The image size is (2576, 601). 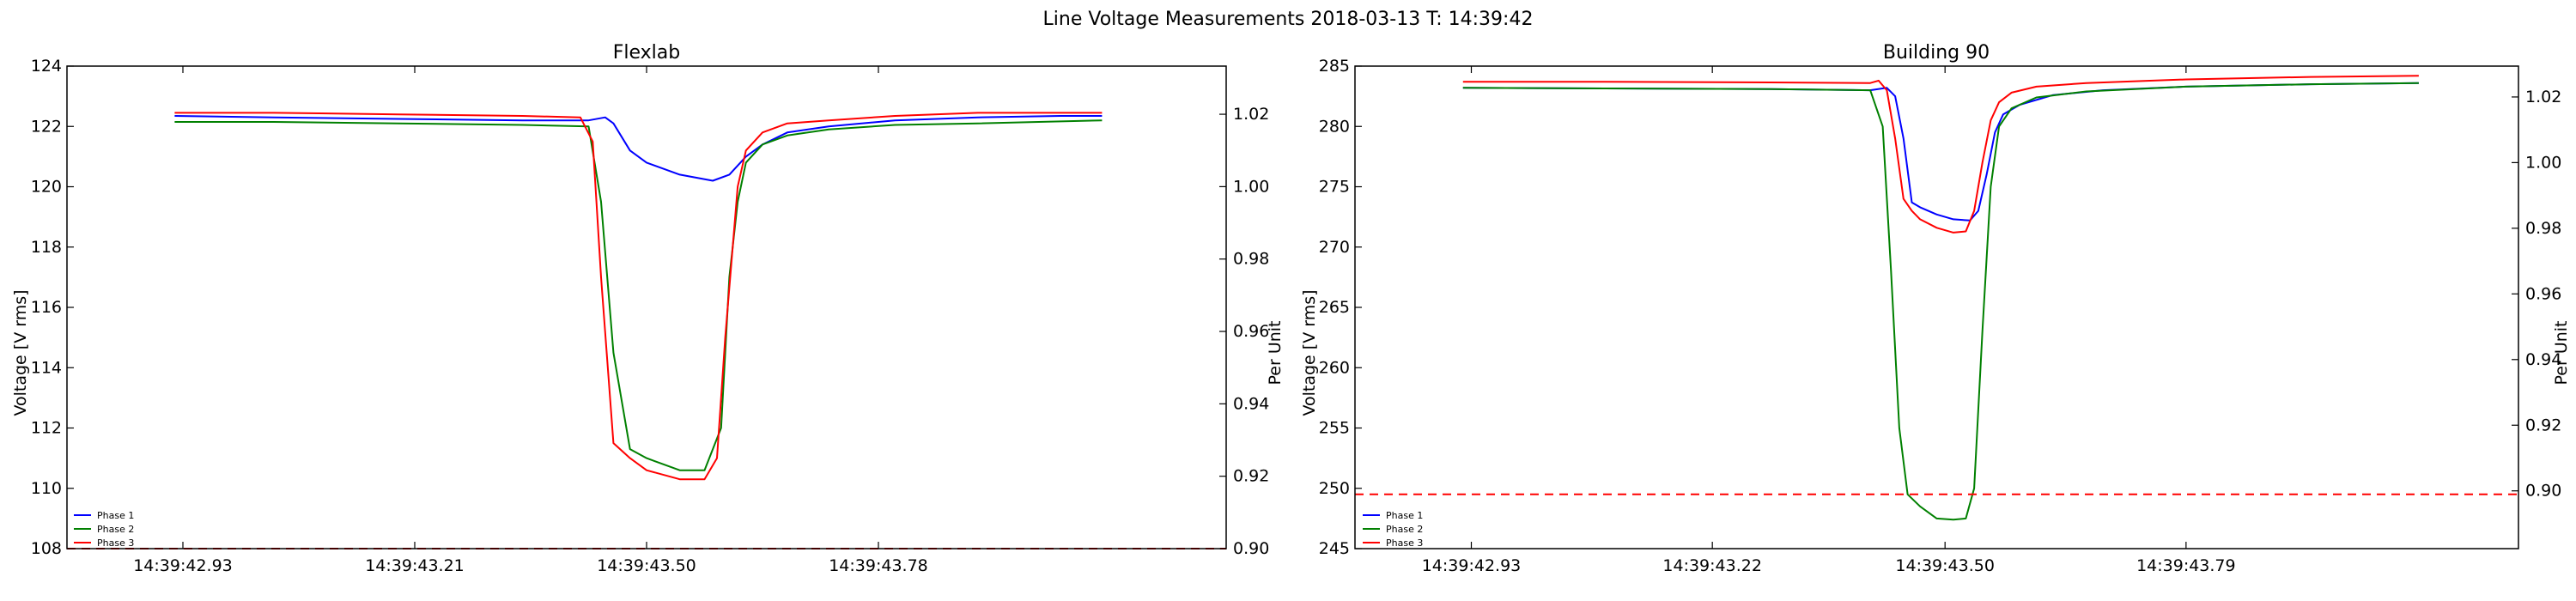 What do you see at coordinates (46, 187) in the screenshot?
I see `y-tick-label: 120` at bounding box center [46, 187].